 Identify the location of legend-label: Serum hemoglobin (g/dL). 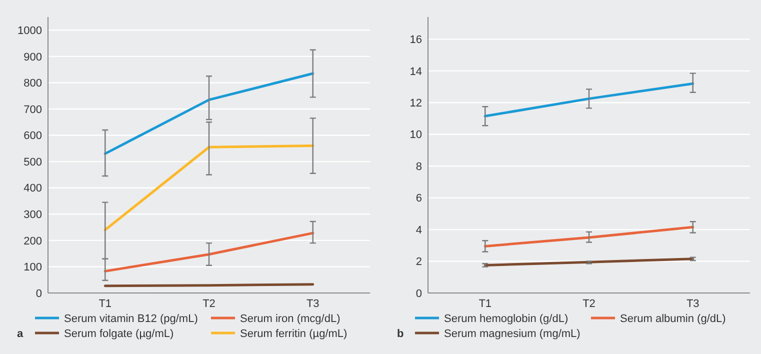
(506, 318).